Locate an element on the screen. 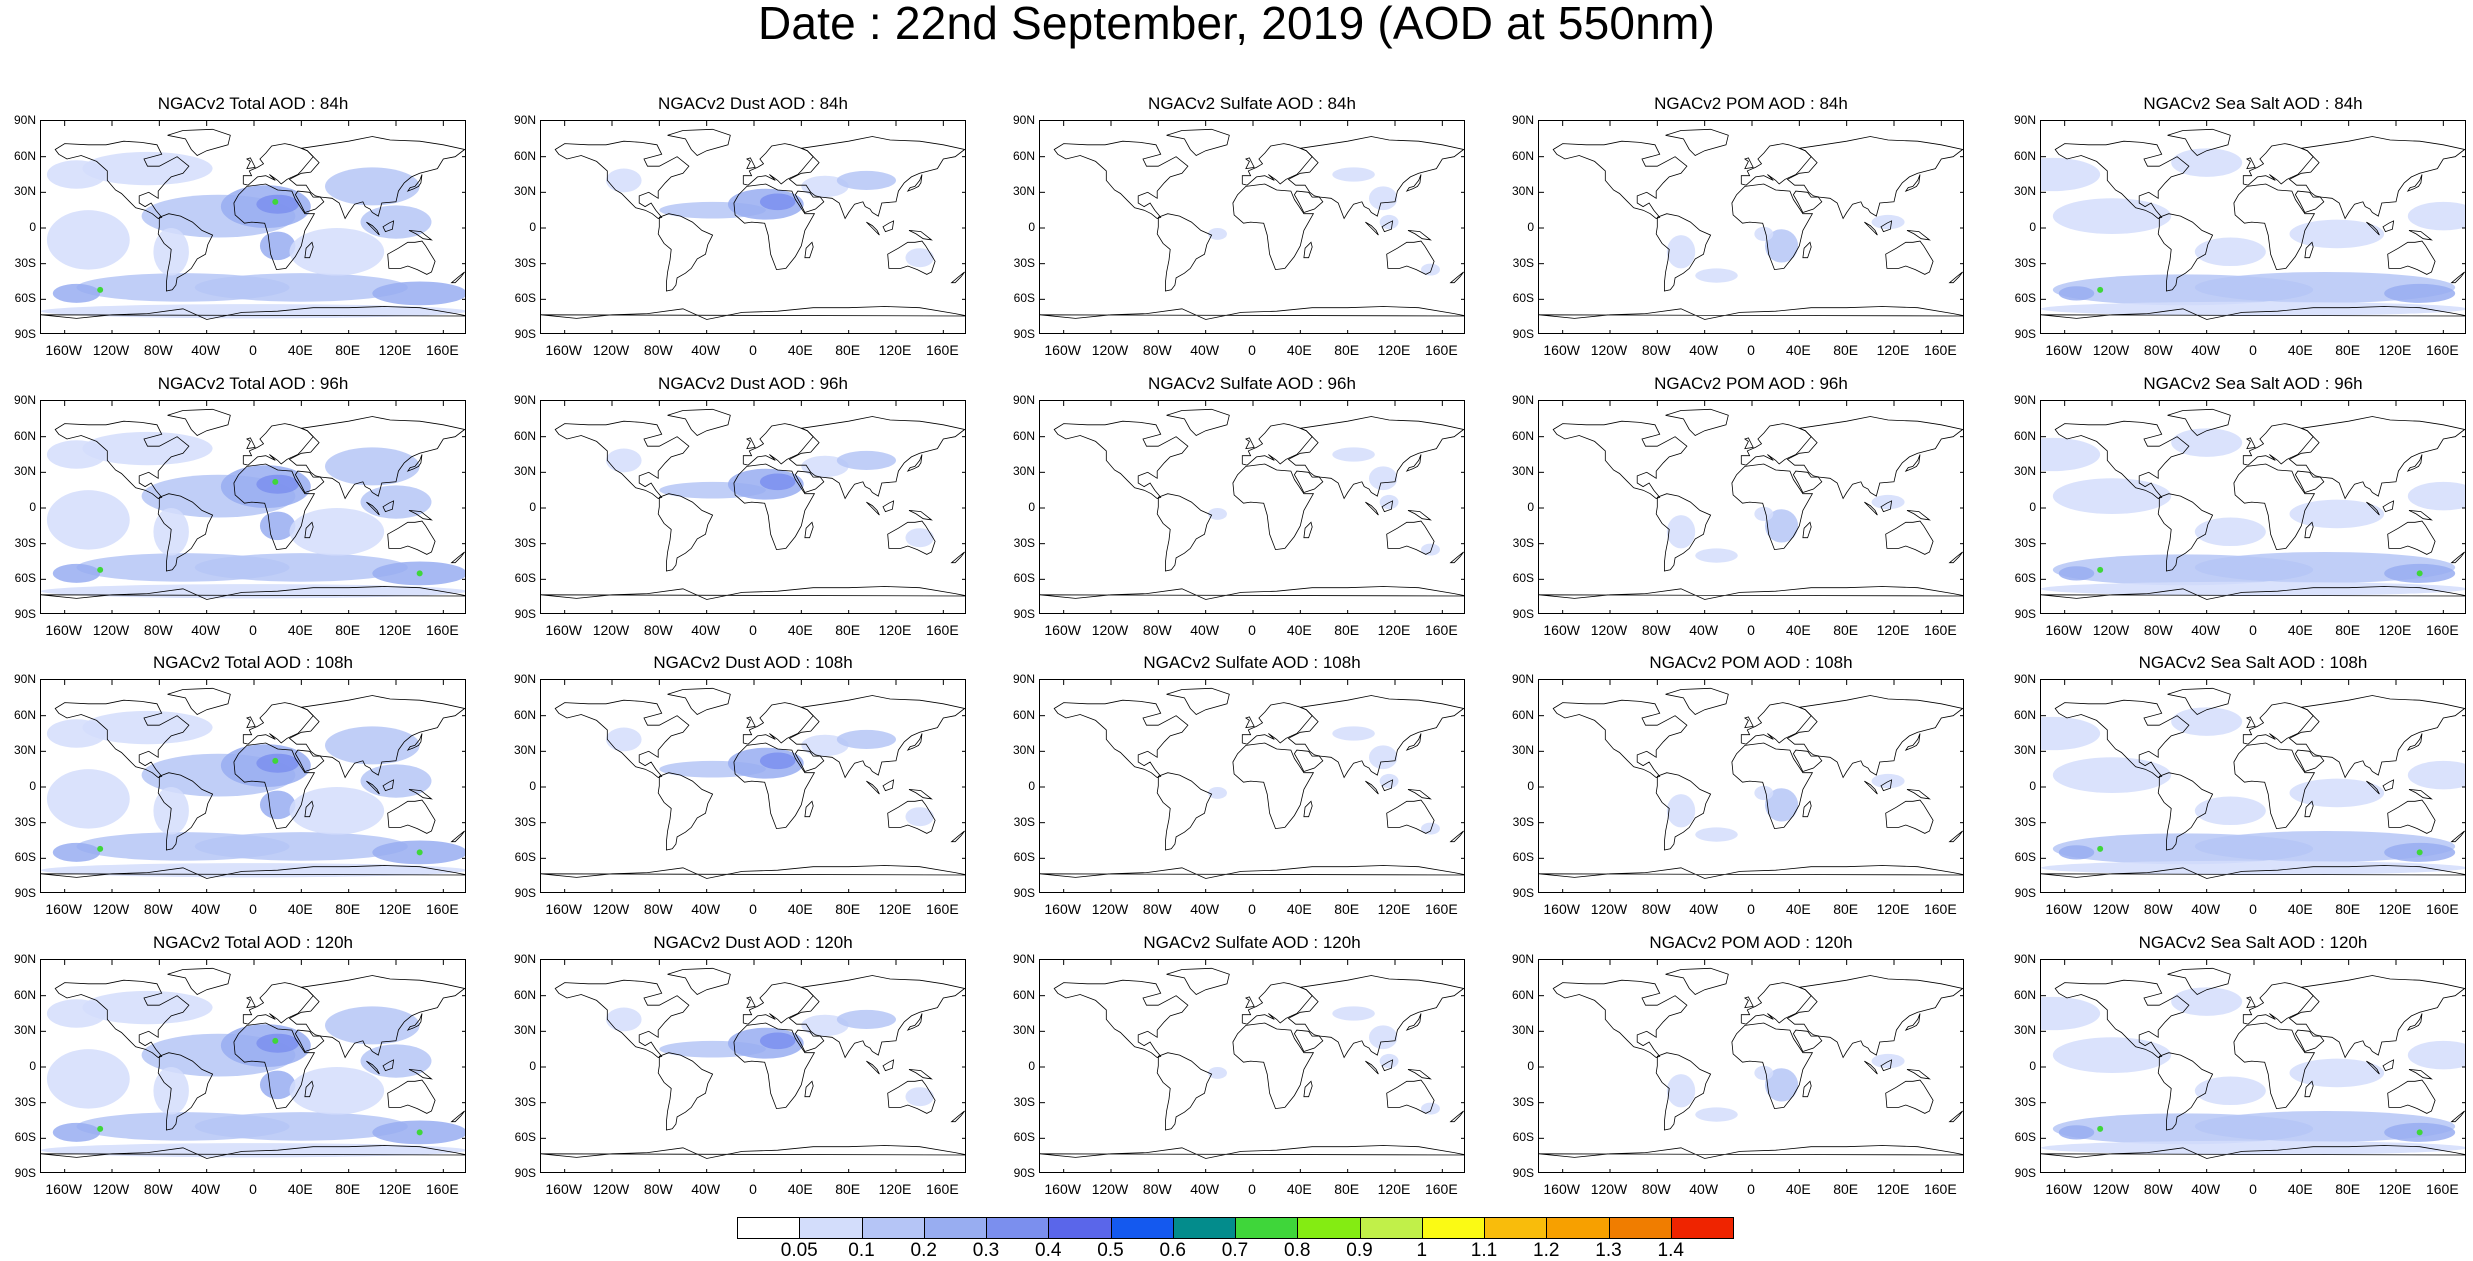 The width and height of the screenshot is (2473, 1261). lon-tick-label: 160W is located at coordinates (1561, 630).